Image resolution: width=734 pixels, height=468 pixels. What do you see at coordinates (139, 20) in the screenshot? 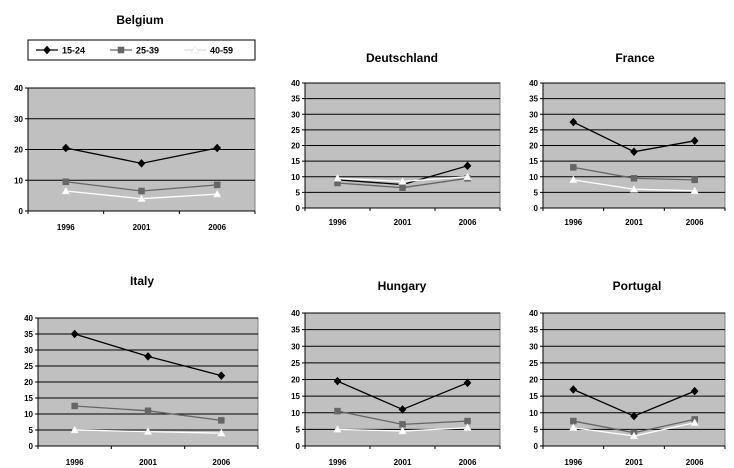
I see `chart-title: Belgium` at bounding box center [139, 20].